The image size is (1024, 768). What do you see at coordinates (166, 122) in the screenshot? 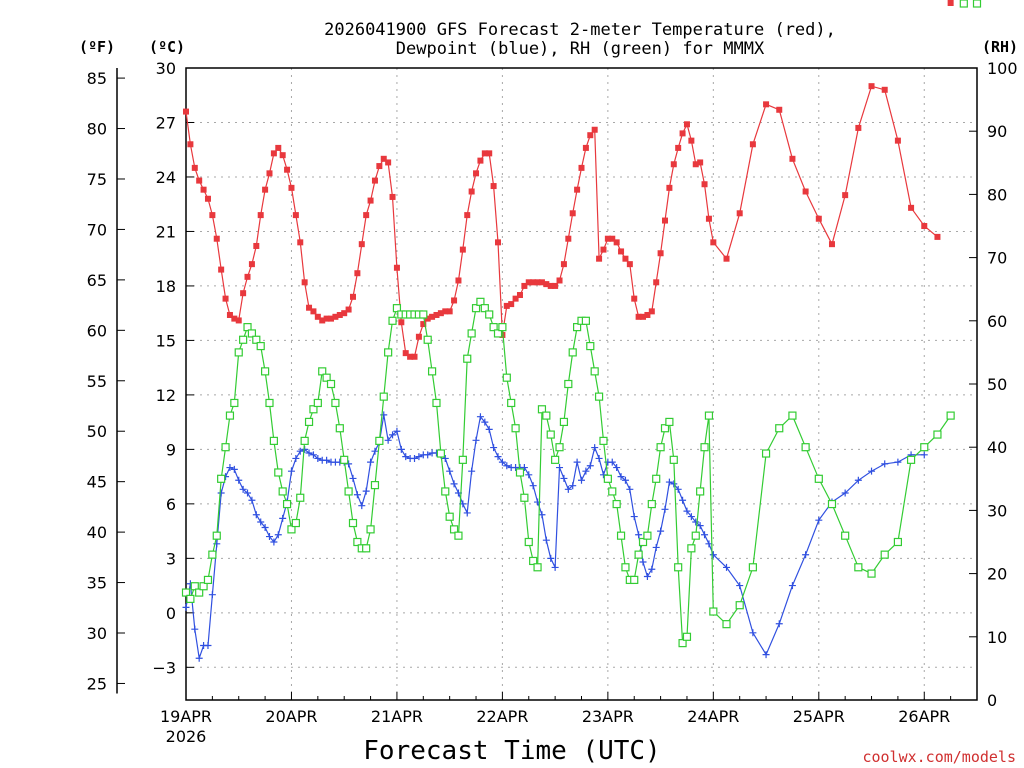
I see `celsius-tick-label: 27` at bounding box center [166, 122].